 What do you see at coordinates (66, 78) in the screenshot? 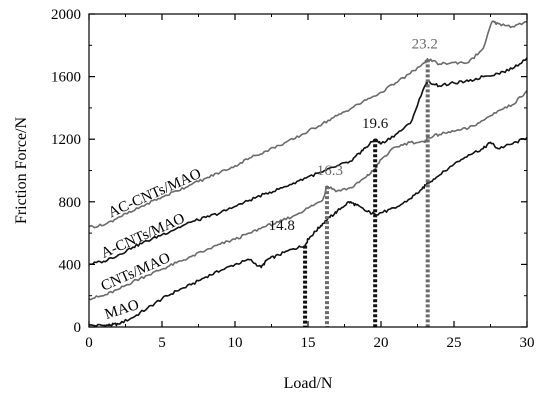
I see `y-tick-label: 1600` at bounding box center [66, 78].